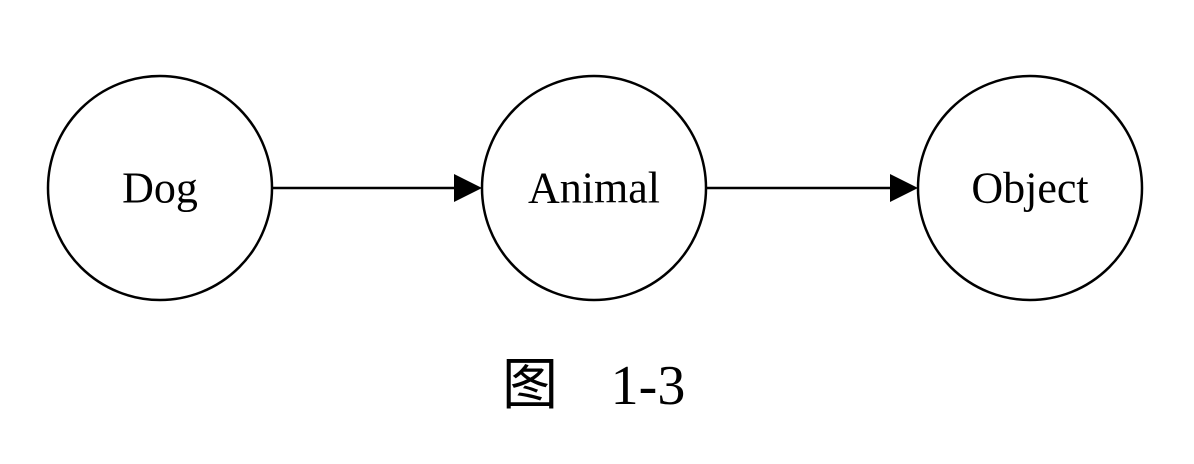  I want to click on node-label-animal: Animal, so click(594, 188).